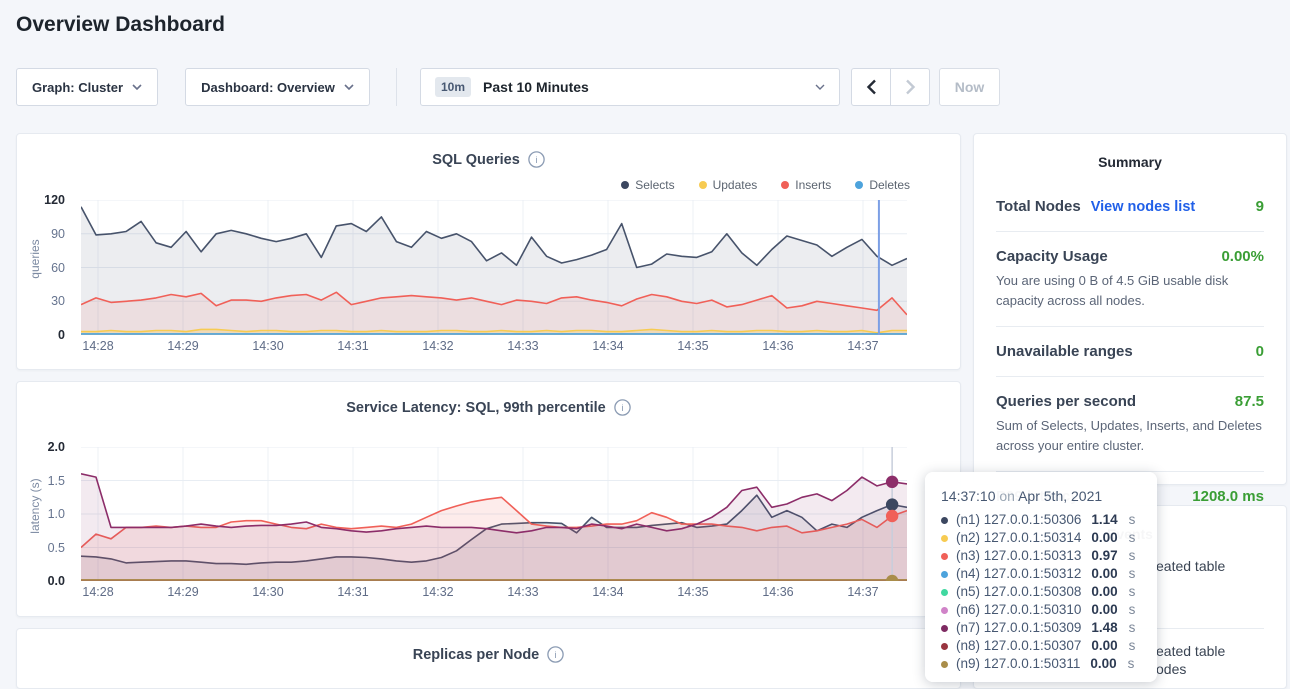 The width and height of the screenshot is (1290, 689). Describe the element at coordinates (1259, 351) in the screenshot. I see `unavailable-ranges-value: 0` at that location.